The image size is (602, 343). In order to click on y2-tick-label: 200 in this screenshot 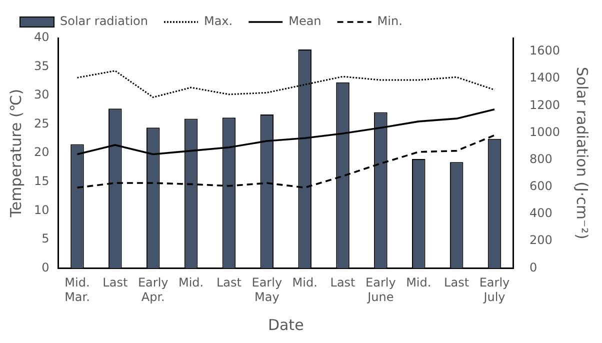, I will do `click(540, 240)`.